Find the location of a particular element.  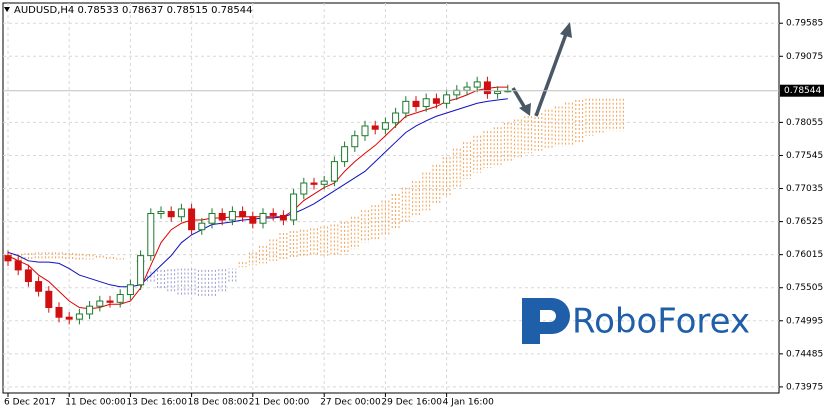

y-tick-label: 0.77545 is located at coordinates (804, 156).